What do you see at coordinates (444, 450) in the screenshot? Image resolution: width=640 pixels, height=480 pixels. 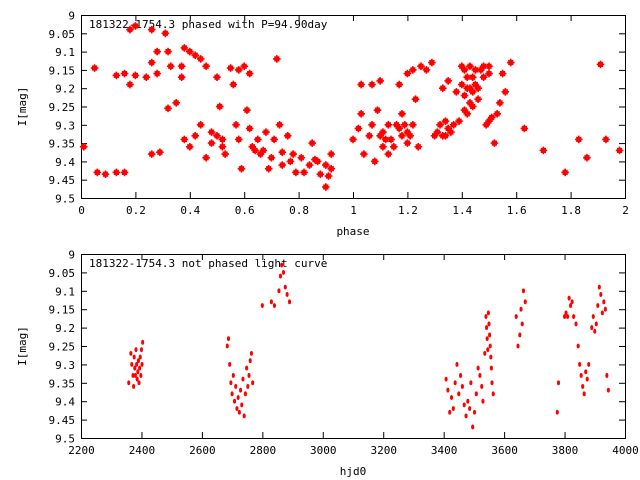 I see `bottom-x-tick-label: 3400` at bounding box center [444, 450].